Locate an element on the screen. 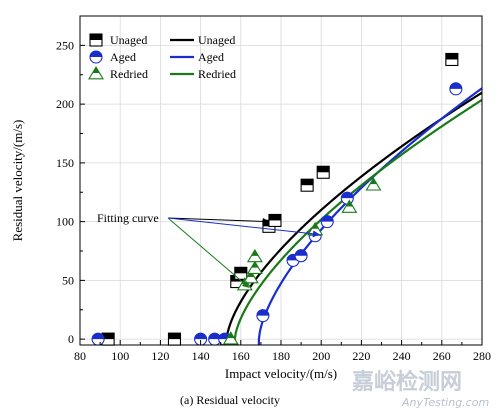 This screenshot has height=413, width=500. legend-label-points: Unaged is located at coordinates (128, 40).